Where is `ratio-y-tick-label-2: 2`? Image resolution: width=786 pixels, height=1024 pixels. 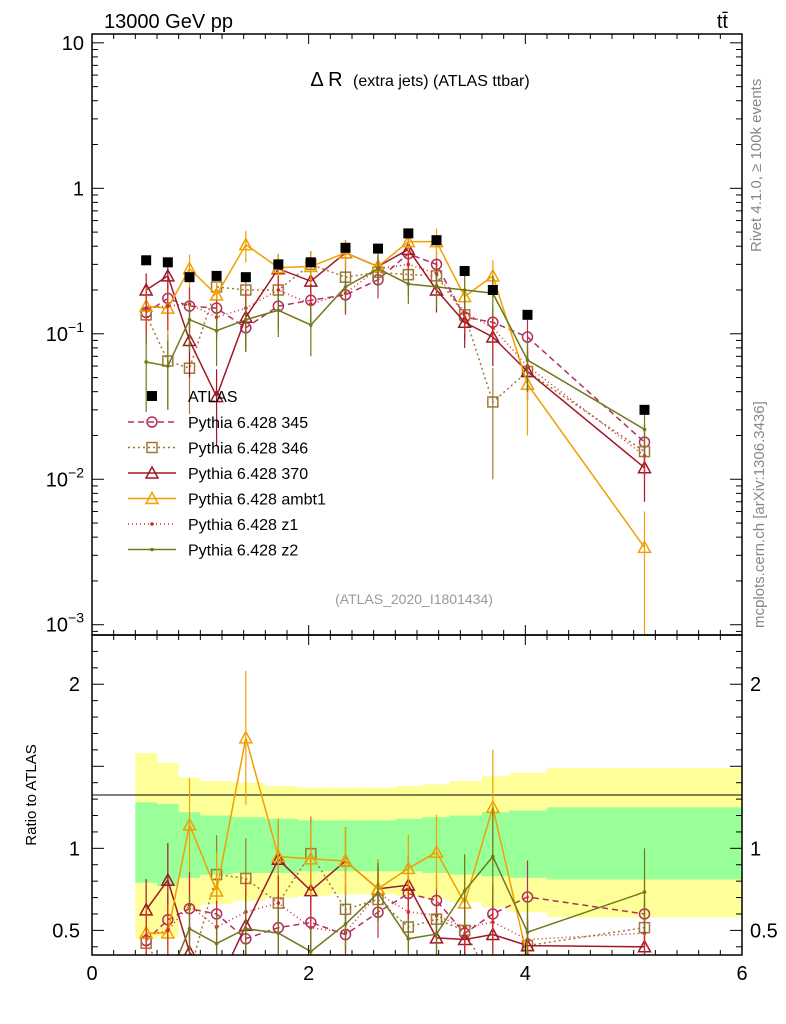
ratio-y-tick-label-2: 2 is located at coordinates (74, 685).